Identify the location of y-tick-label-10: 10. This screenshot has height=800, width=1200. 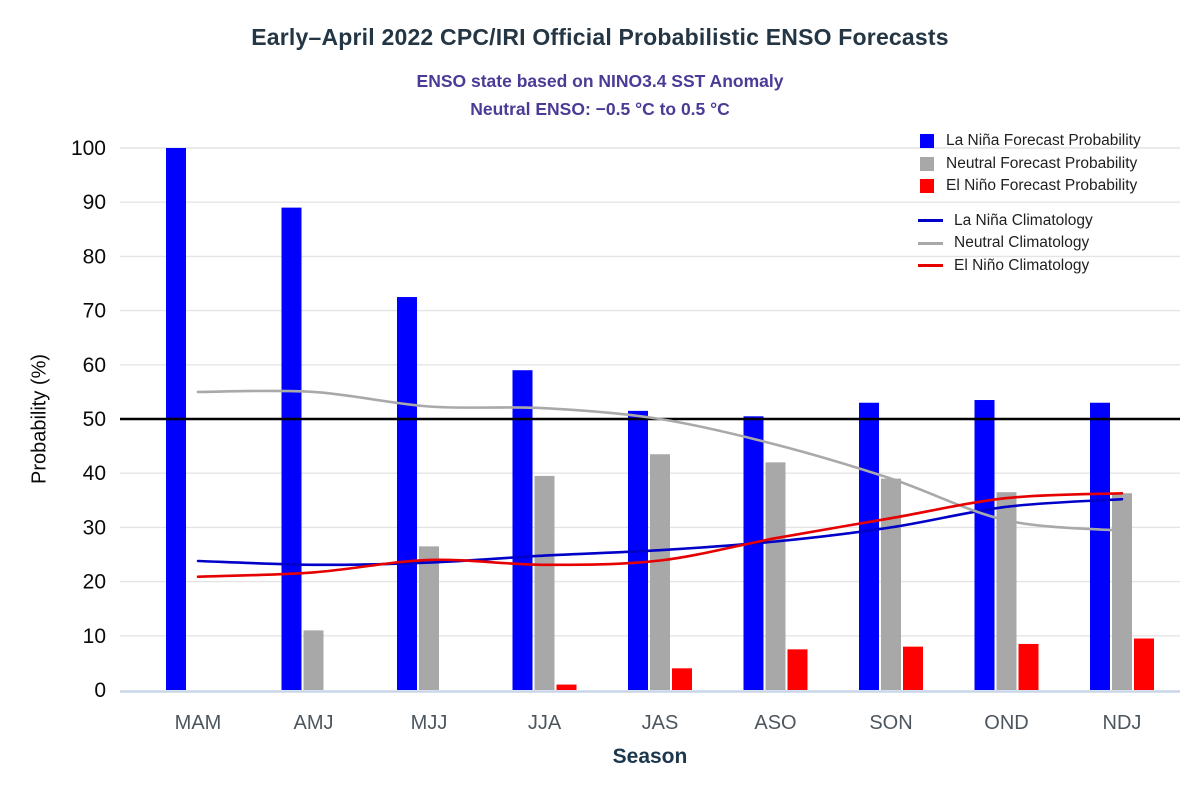
(94, 636).